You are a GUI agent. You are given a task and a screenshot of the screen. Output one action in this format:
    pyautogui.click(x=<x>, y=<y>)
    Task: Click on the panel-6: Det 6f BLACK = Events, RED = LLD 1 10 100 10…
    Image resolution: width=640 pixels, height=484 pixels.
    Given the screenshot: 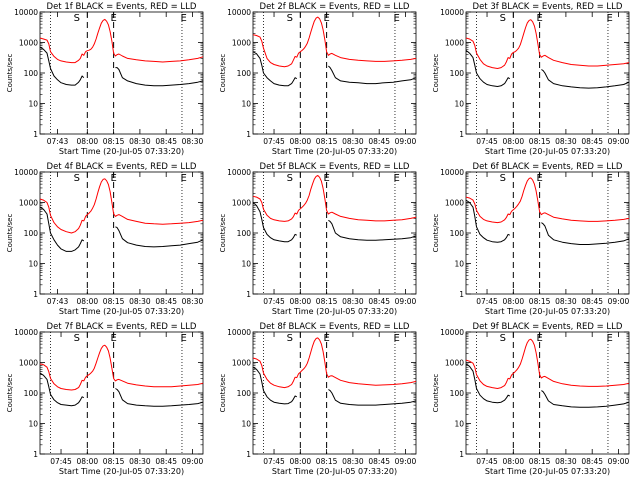 What is the action you would take?
    pyautogui.click(x=531, y=239)
    